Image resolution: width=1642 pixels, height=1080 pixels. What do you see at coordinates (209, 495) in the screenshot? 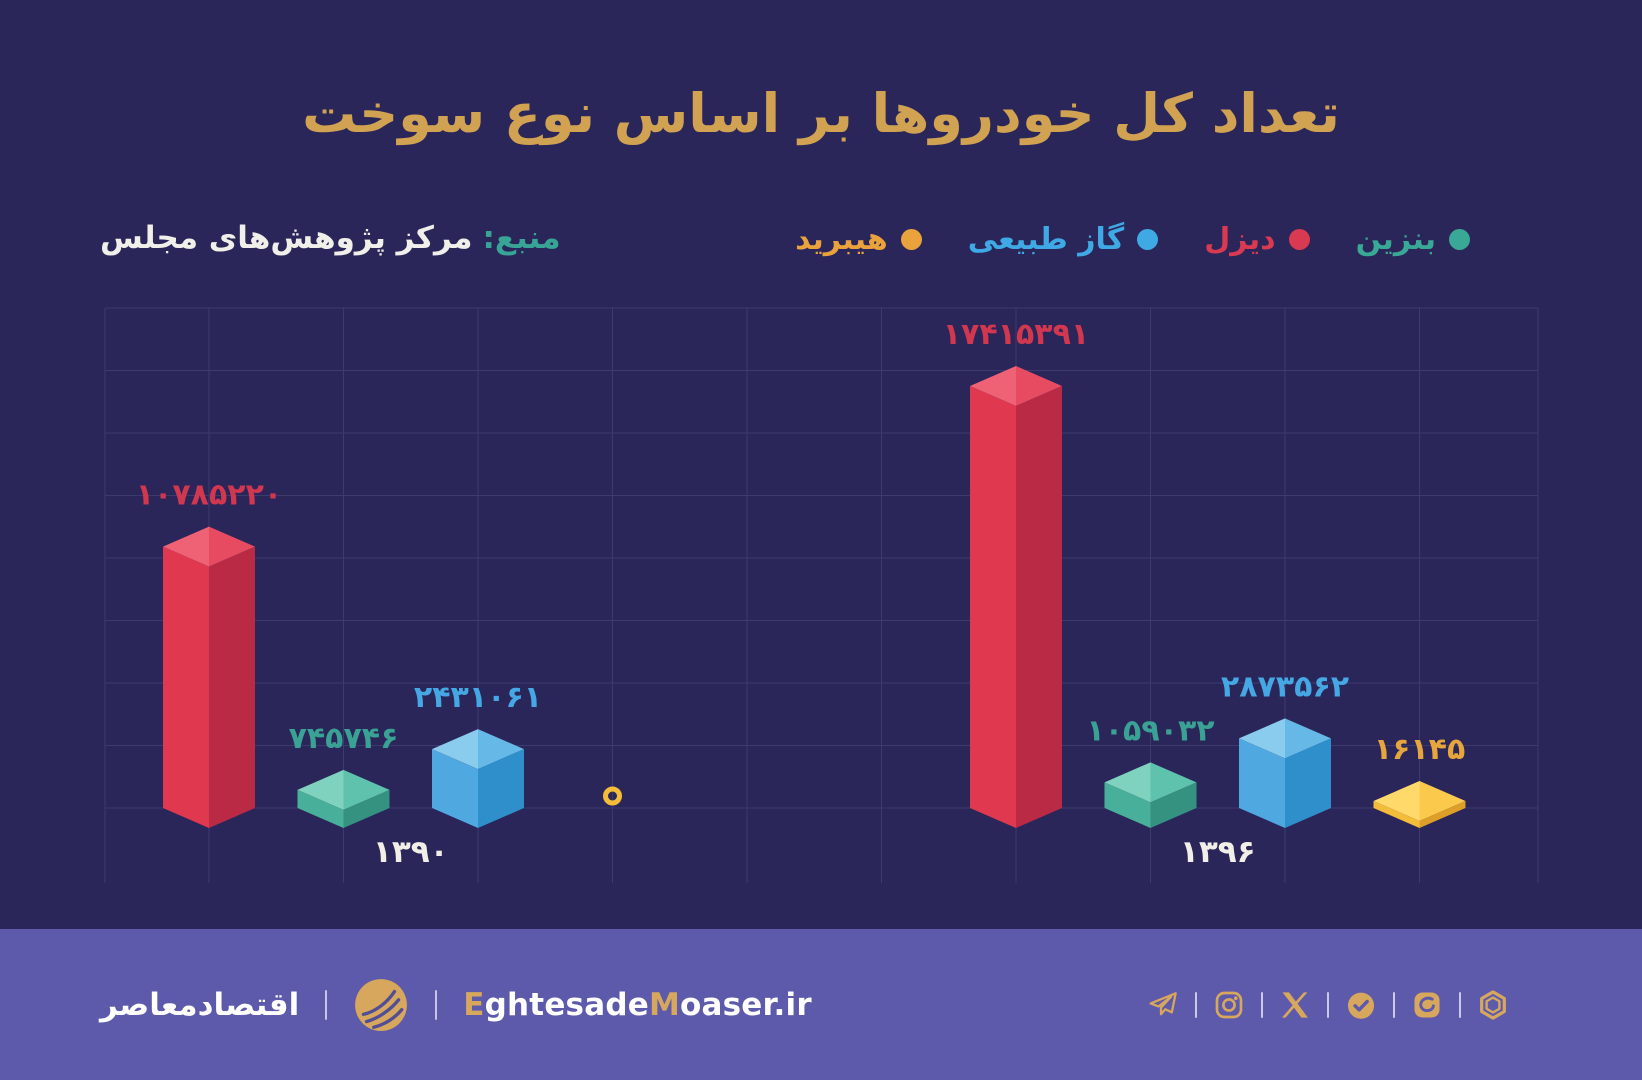
I see `bar-value-label: ۱۰۷۸۵۲۲۰` at bounding box center [209, 495].